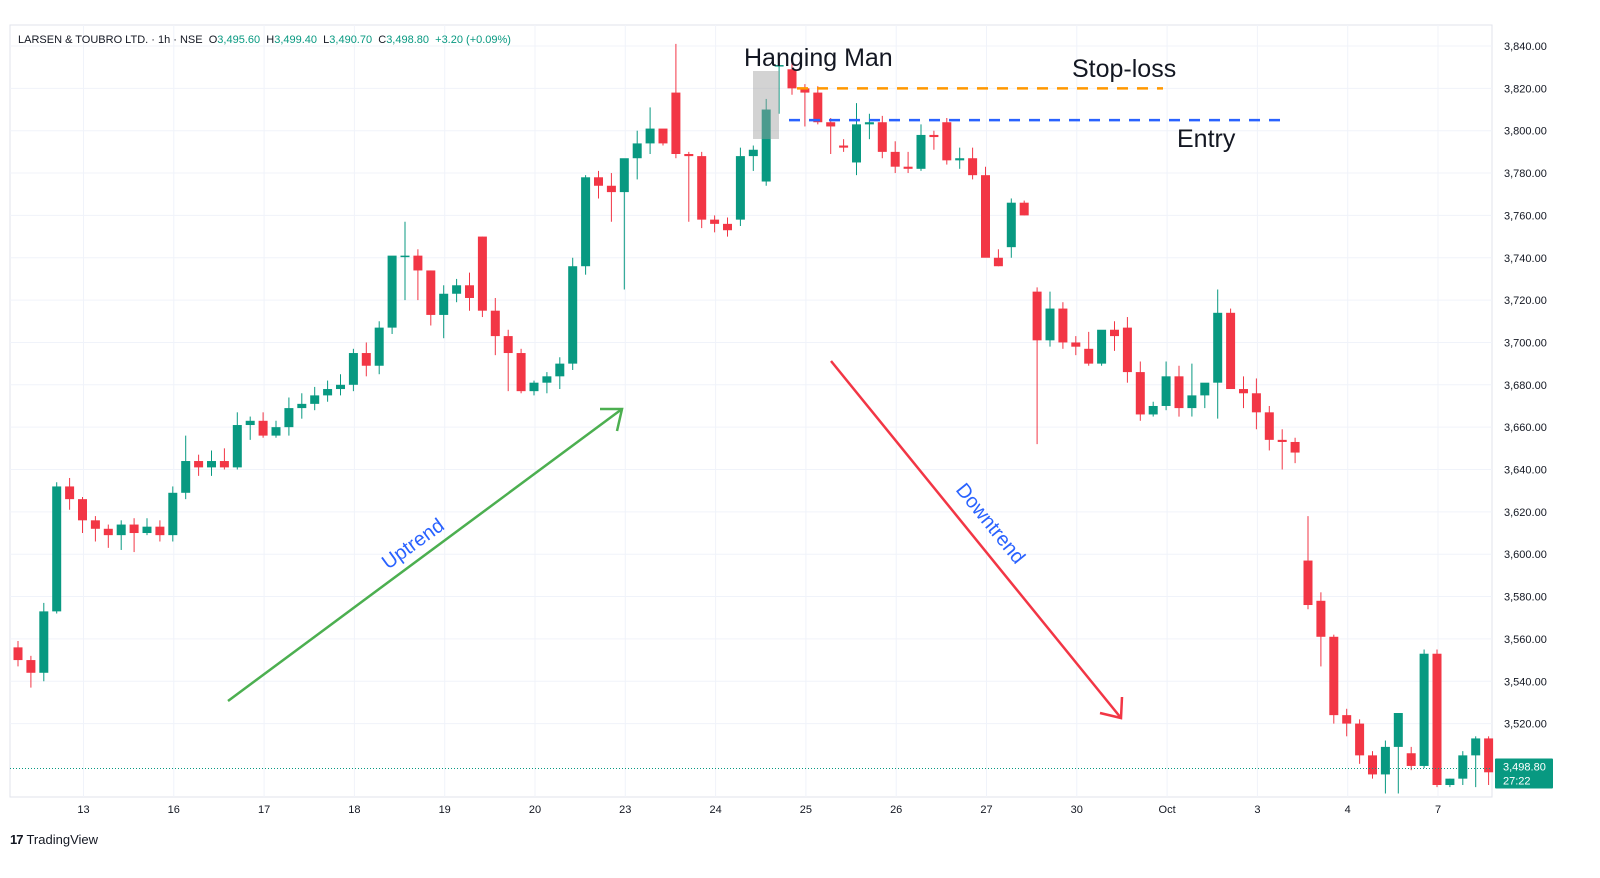  I want to click on time-tick-label: 4, so click(1348, 810).